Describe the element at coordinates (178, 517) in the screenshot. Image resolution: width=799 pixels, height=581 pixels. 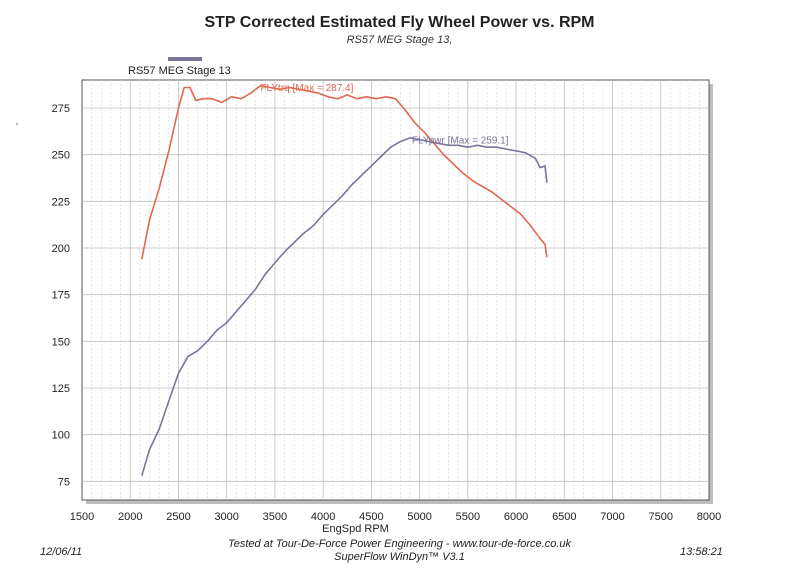
I see `x-tick-label: 2500` at that location.